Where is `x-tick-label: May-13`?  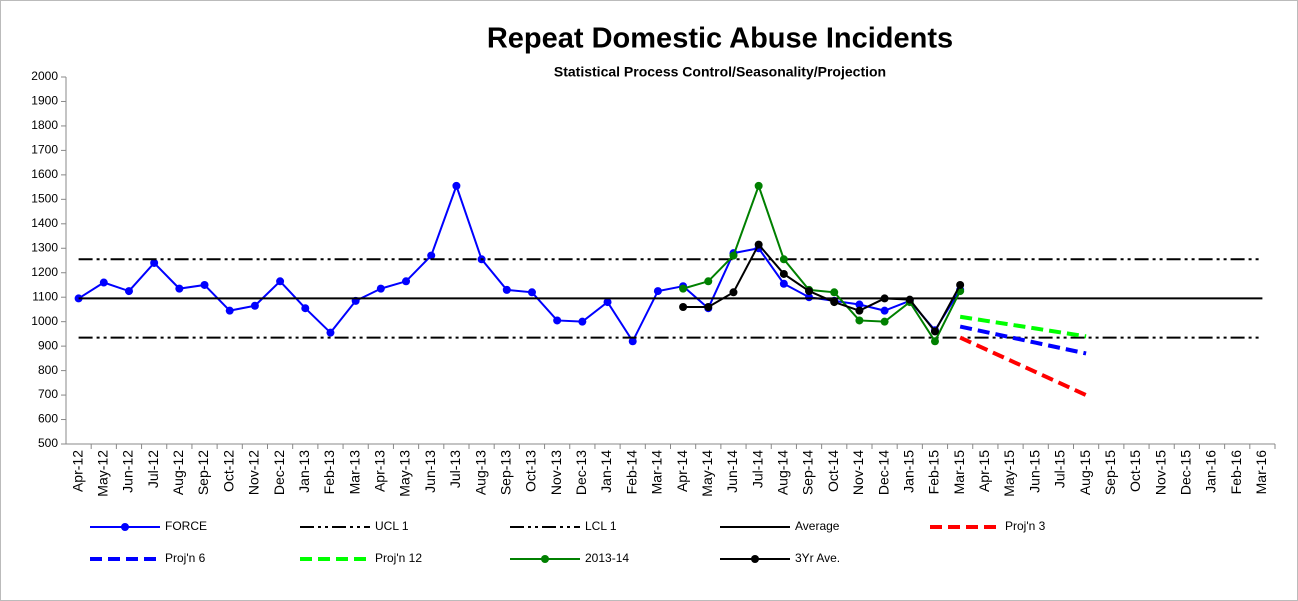
x-tick-label: May-13 is located at coordinates (405, 473).